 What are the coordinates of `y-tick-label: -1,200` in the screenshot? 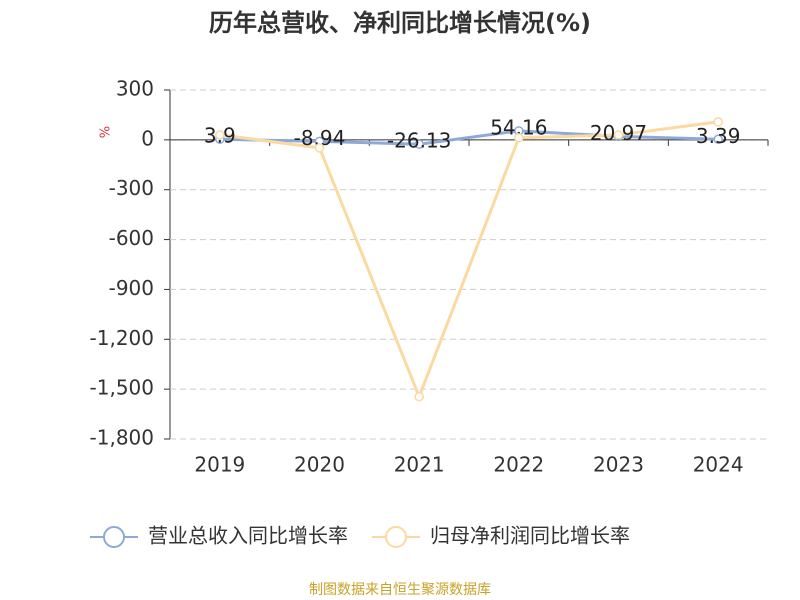 It's located at (122, 338).